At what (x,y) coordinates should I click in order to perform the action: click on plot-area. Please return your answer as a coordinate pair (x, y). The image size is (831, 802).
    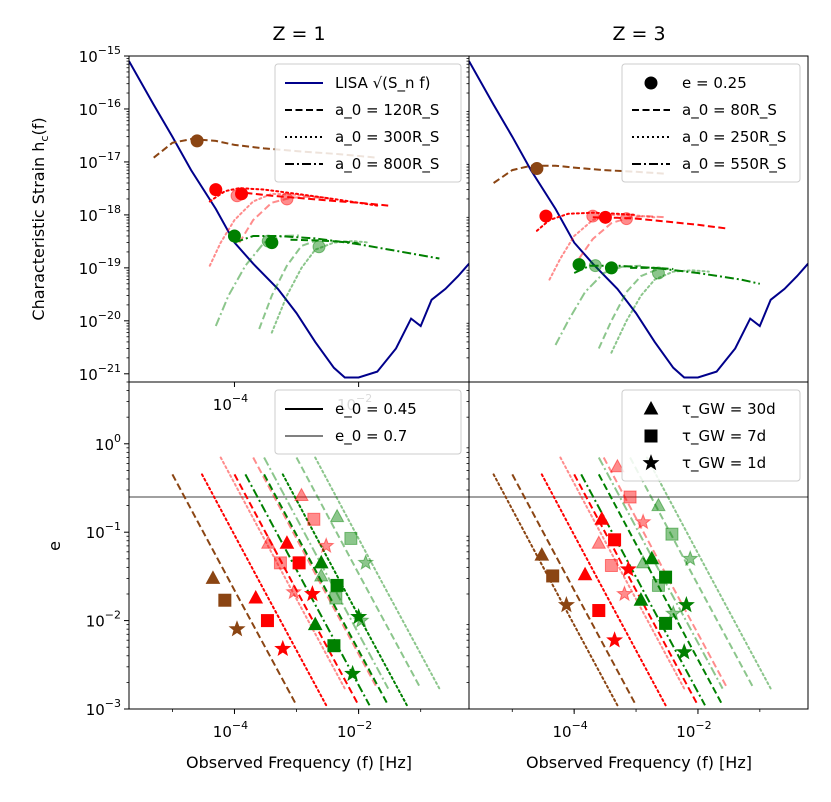
    Looking at the image, I should click on (299, 581).